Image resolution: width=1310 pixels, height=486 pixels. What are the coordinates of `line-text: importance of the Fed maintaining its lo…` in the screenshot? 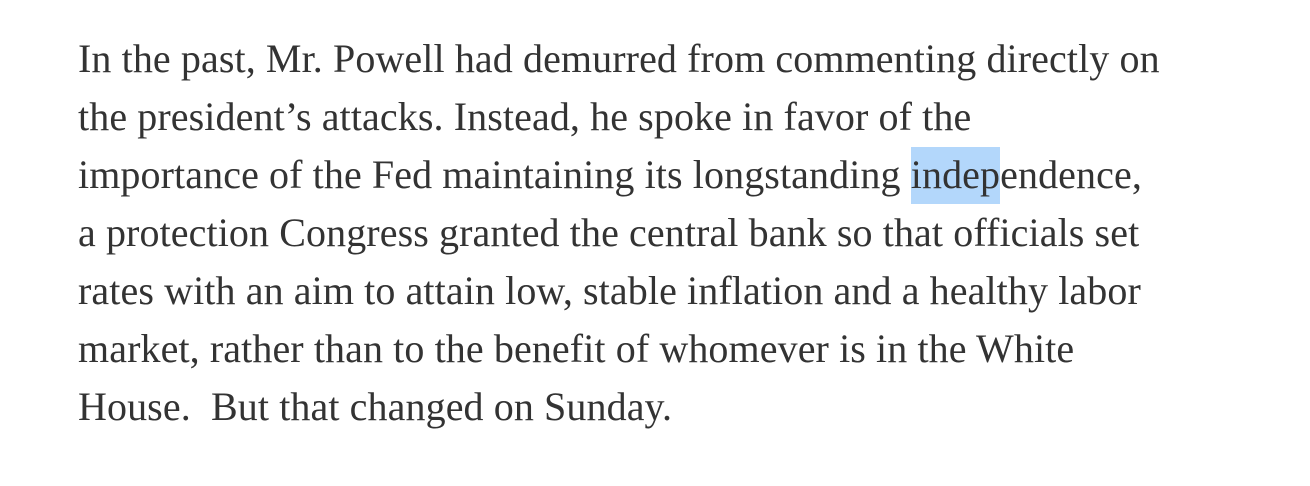 It's located at (494, 174).